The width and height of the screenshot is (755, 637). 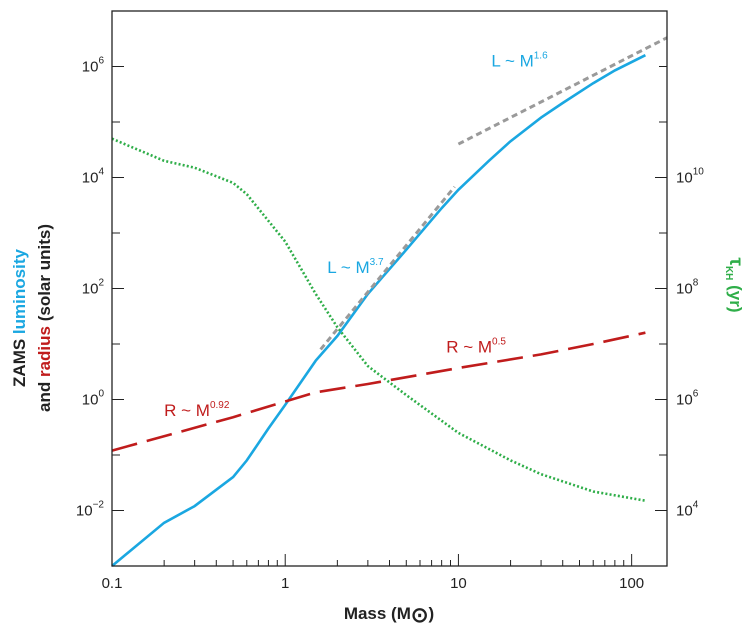 I want to click on y-left-title-line2-part0: and, so click(x=44, y=394).